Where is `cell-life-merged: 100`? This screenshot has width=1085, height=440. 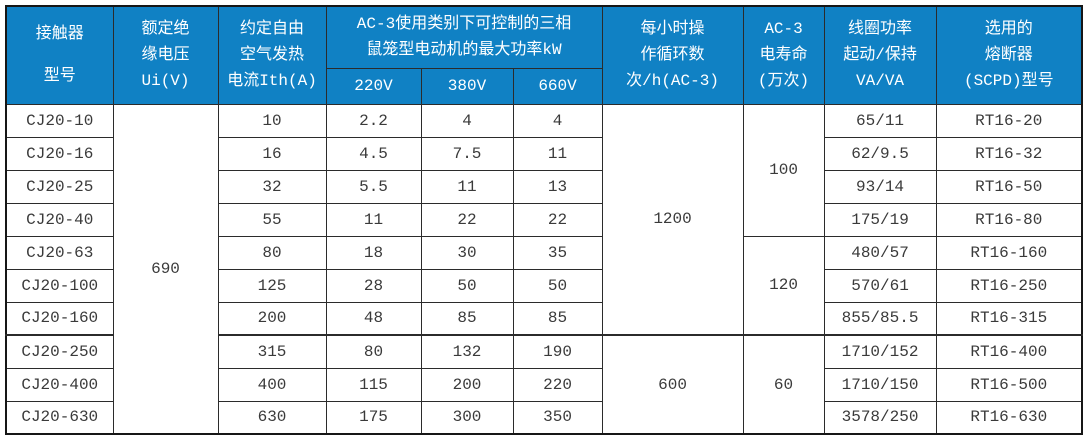
cell-life-merged: 100 is located at coordinates (783, 170).